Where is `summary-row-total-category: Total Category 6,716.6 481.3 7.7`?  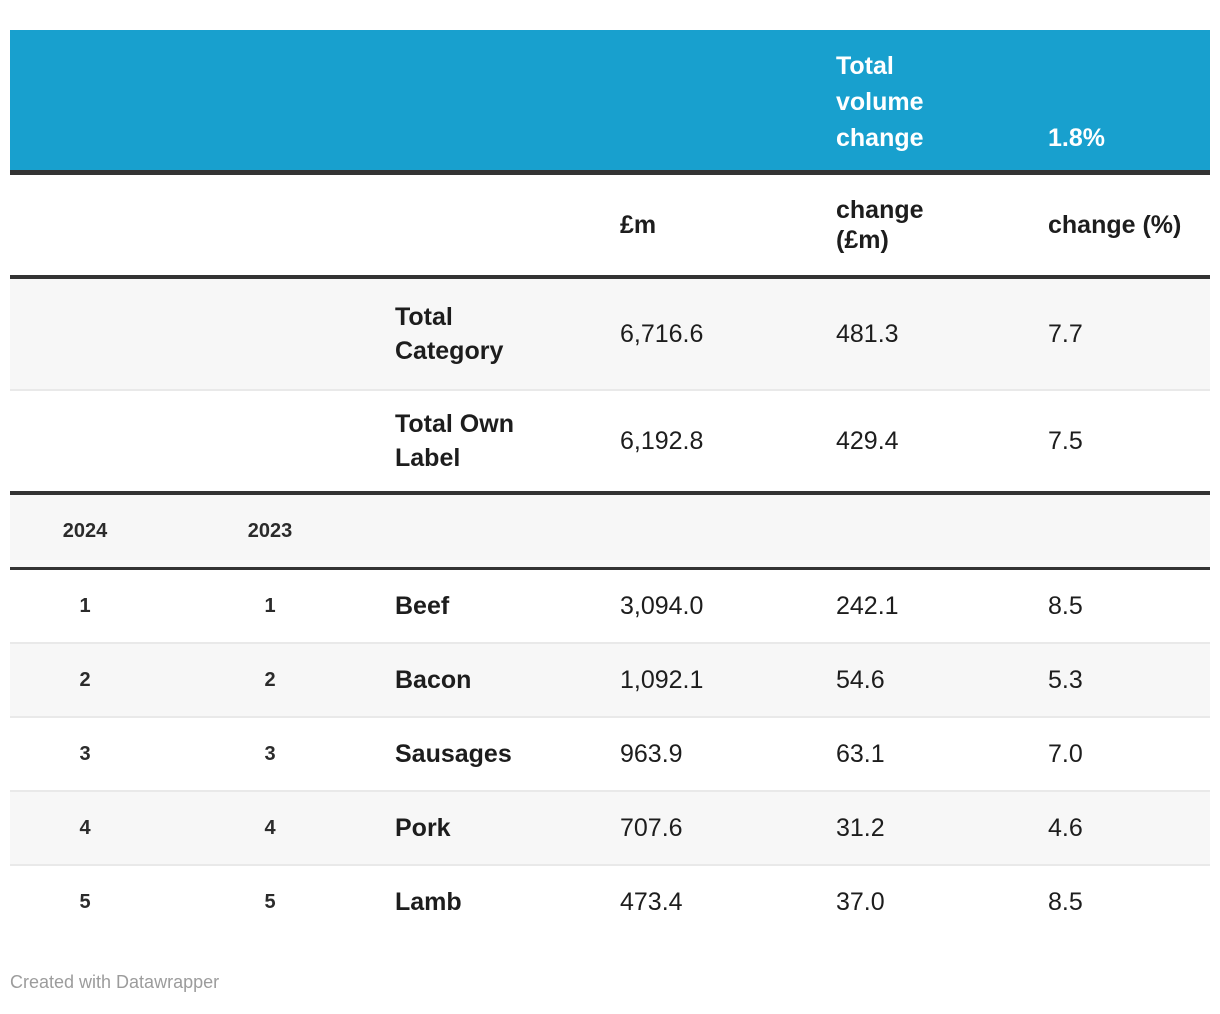
summary-row-total-category: Total Category 6,716.6 481.3 7.7 is located at coordinates (610, 335).